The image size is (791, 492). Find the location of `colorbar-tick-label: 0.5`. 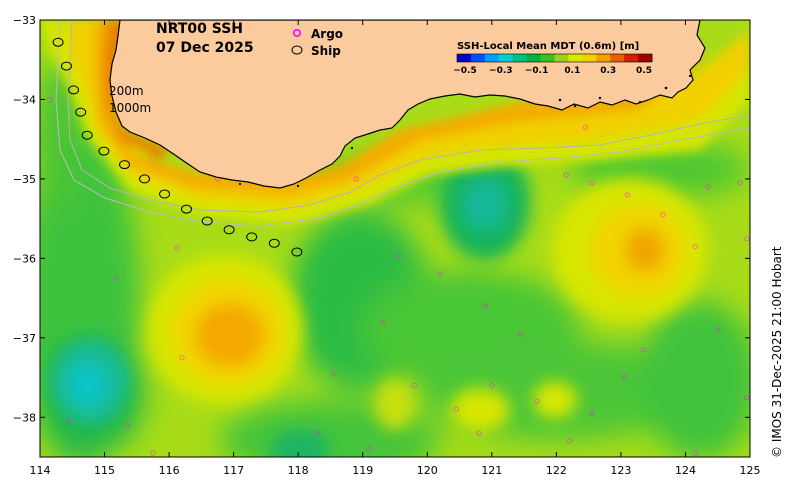

colorbar-tick-label: 0.5 is located at coordinates (644, 71).